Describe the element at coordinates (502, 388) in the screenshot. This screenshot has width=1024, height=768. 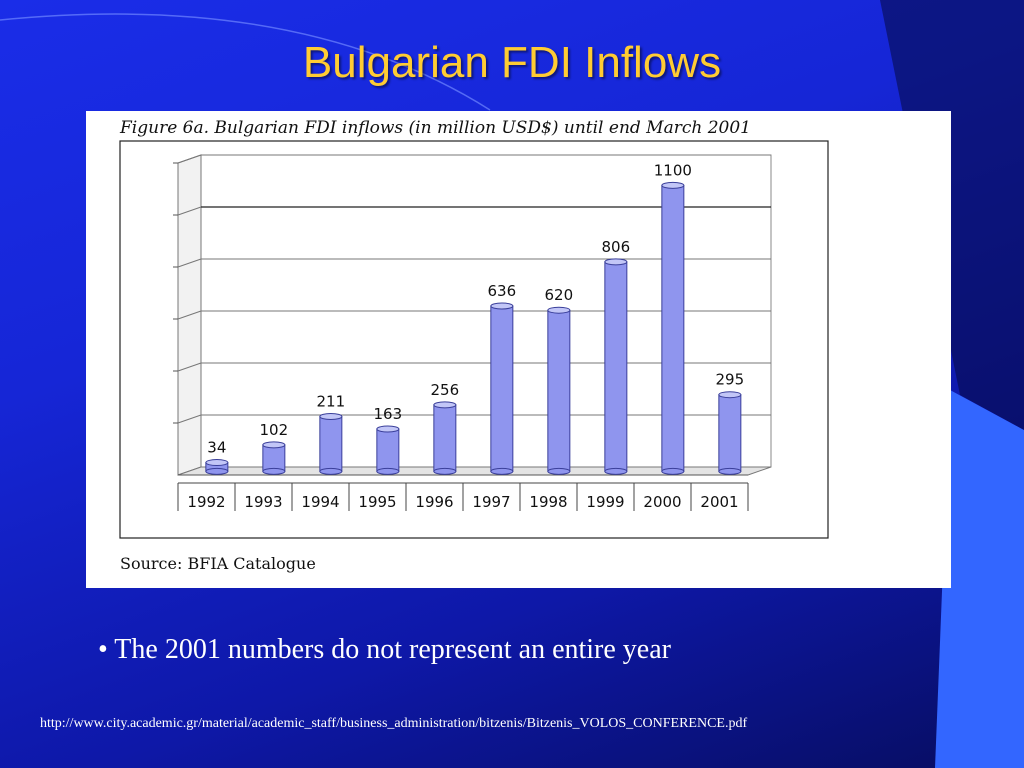
I see `bar-1997` at that location.